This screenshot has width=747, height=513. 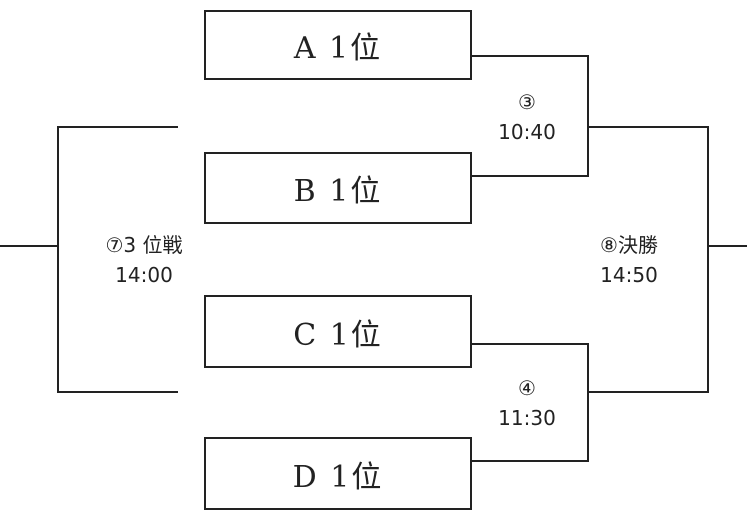 I want to click on team-box-a: A 1位, so click(x=338, y=45).